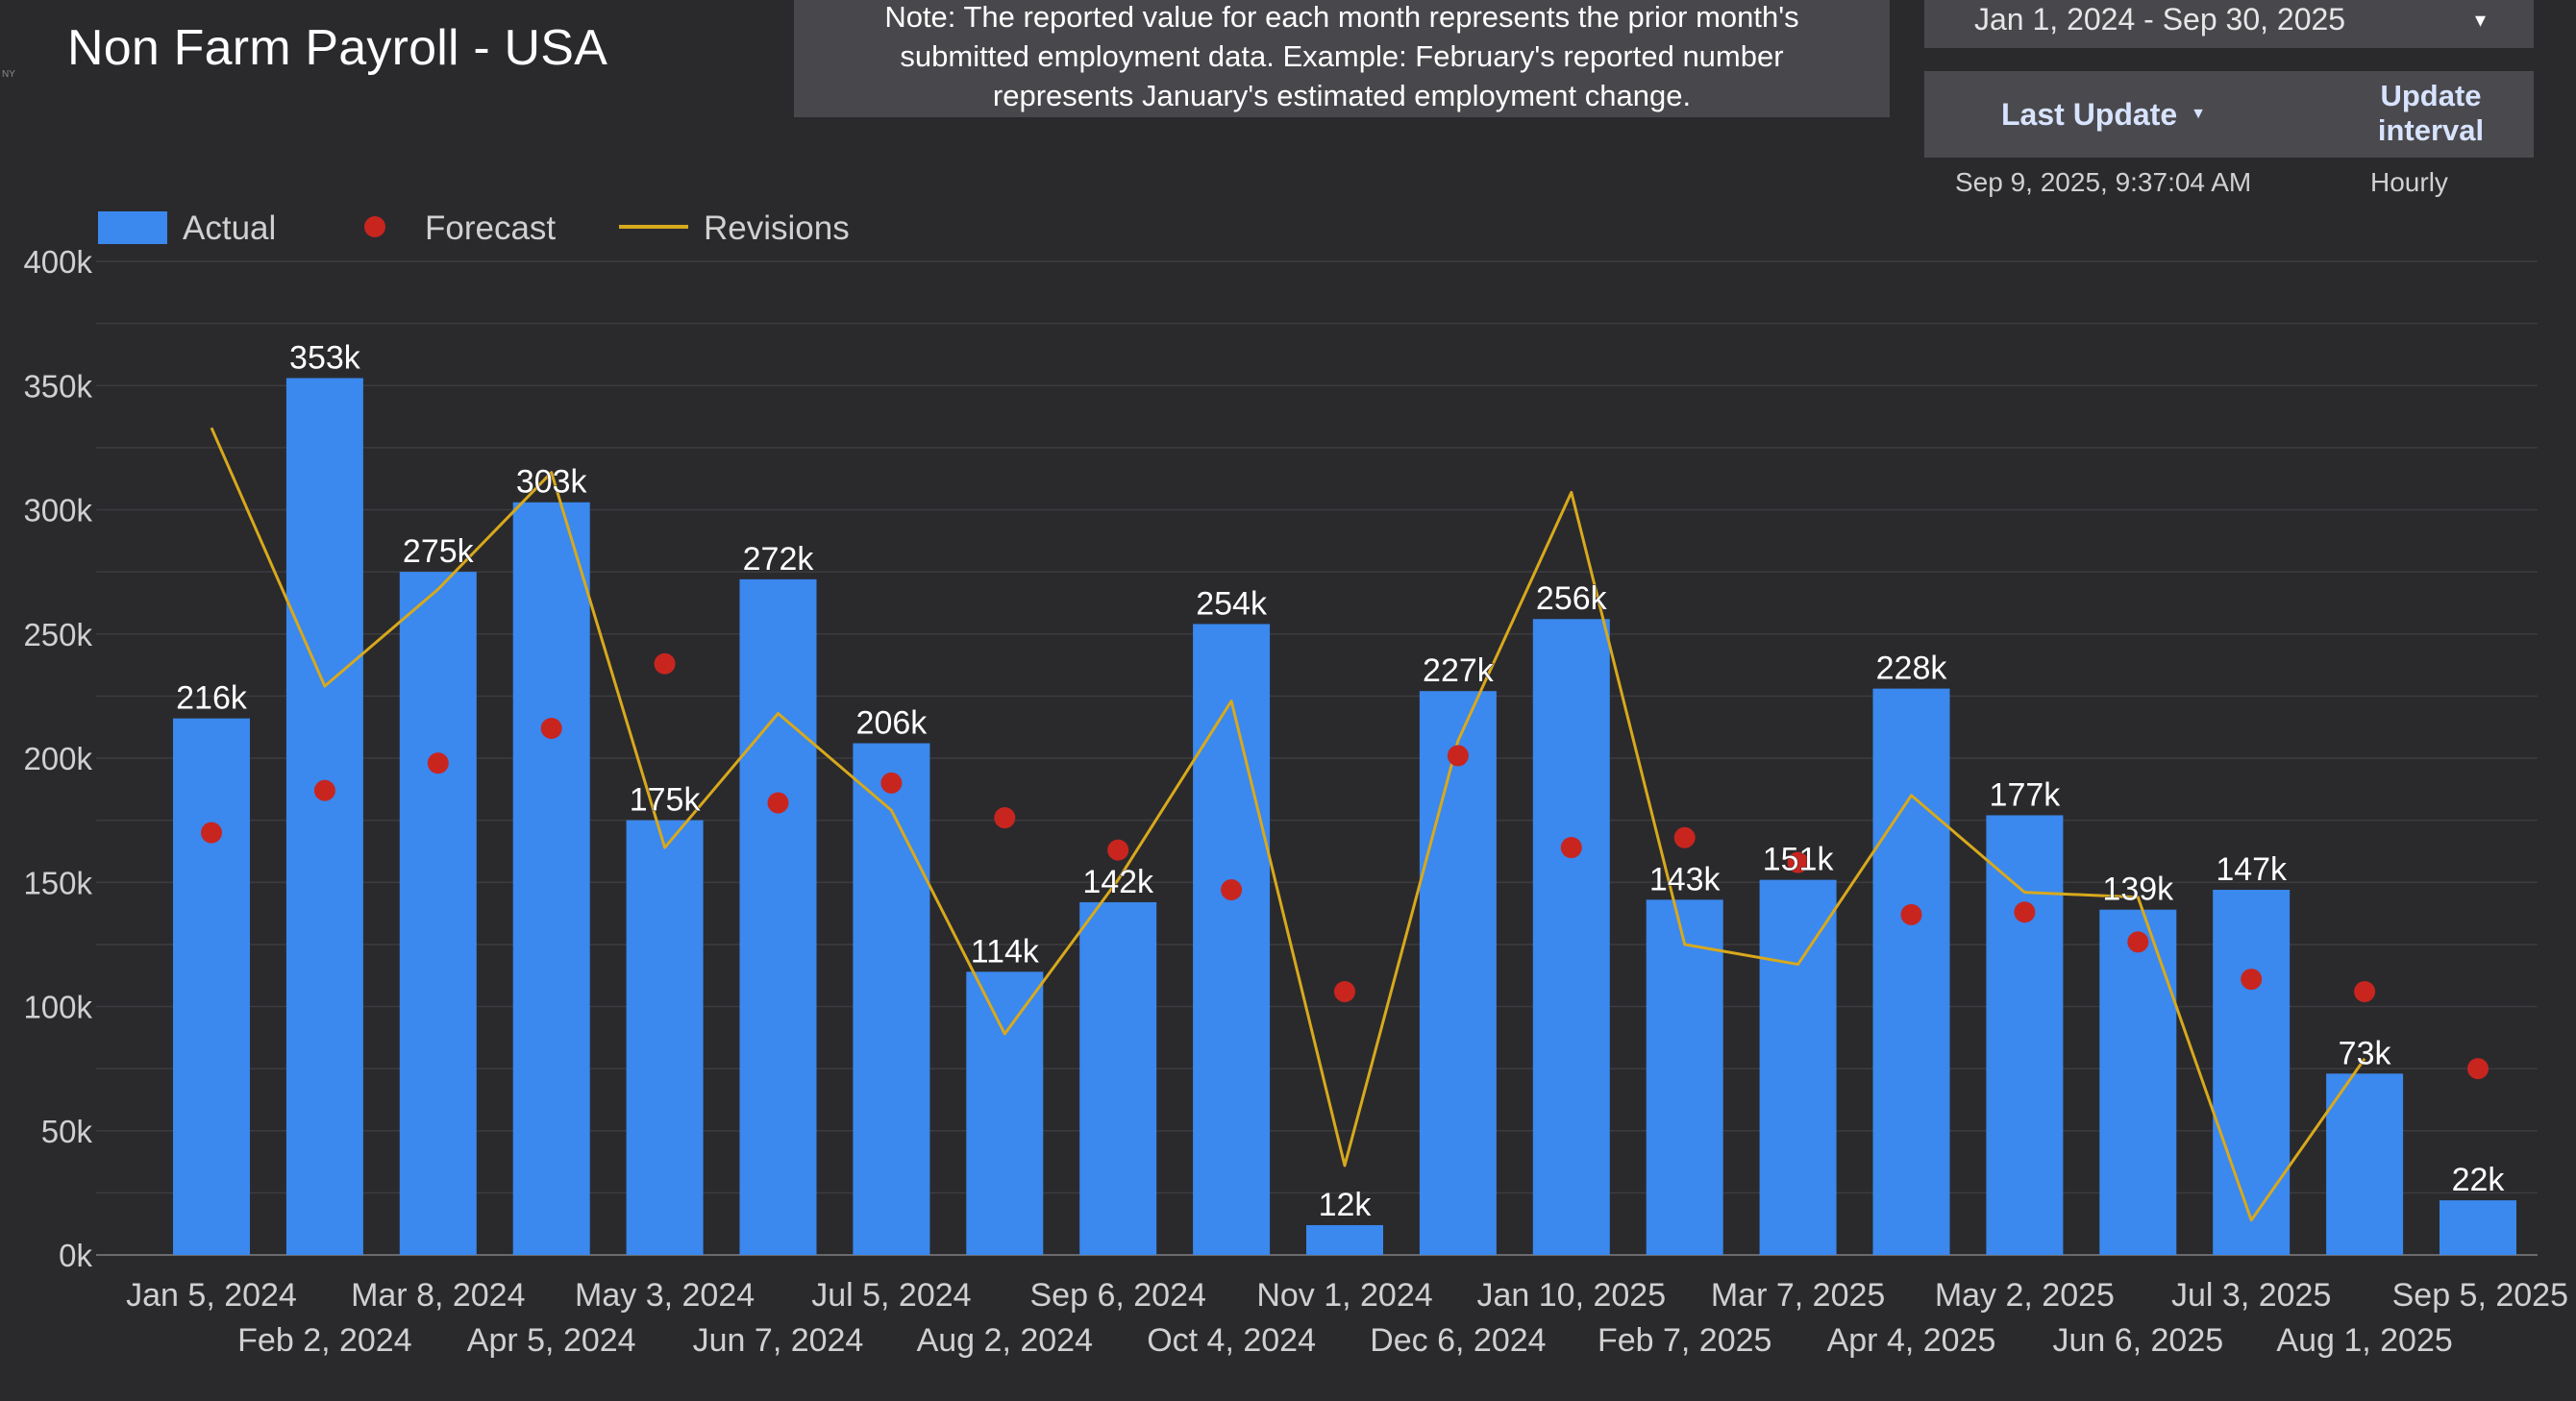 The image size is (2576, 1401). What do you see at coordinates (57, 883) in the screenshot?
I see `y-tick-label: 150k` at bounding box center [57, 883].